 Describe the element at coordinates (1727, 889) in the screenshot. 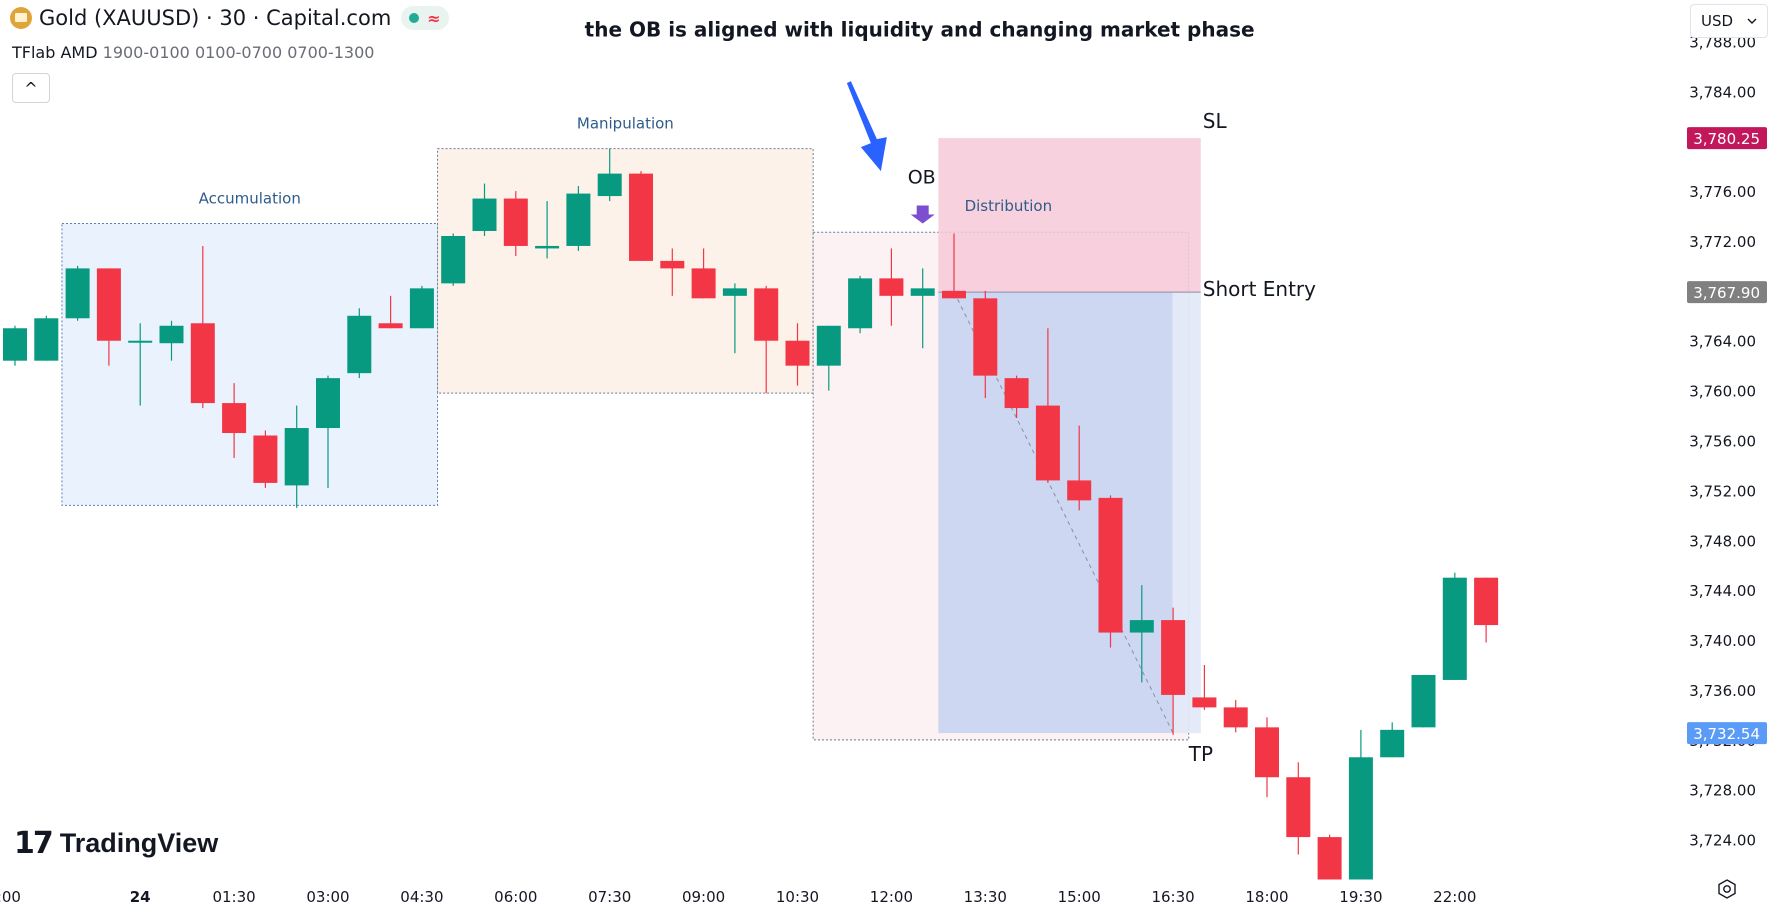

I see `settings-gear-icon` at that location.